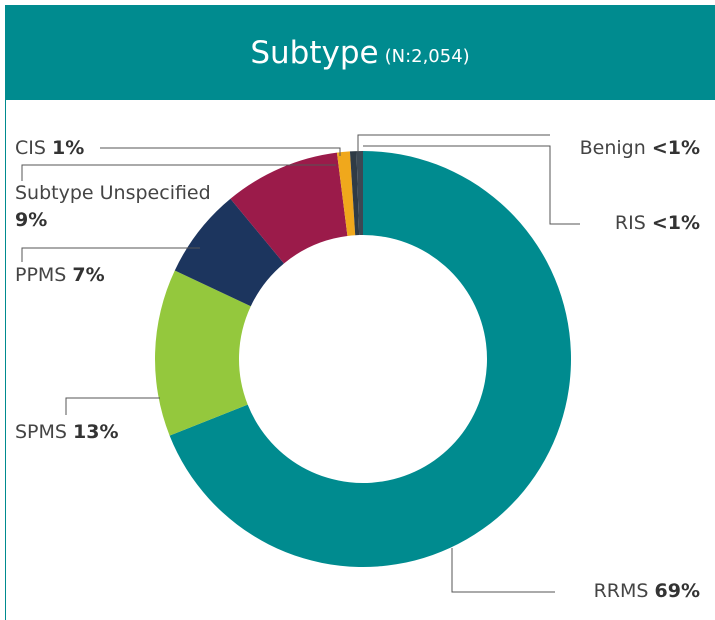  What do you see at coordinates (41, 432) in the screenshot?
I see `slice-name: SPMS` at bounding box center [41, 432].